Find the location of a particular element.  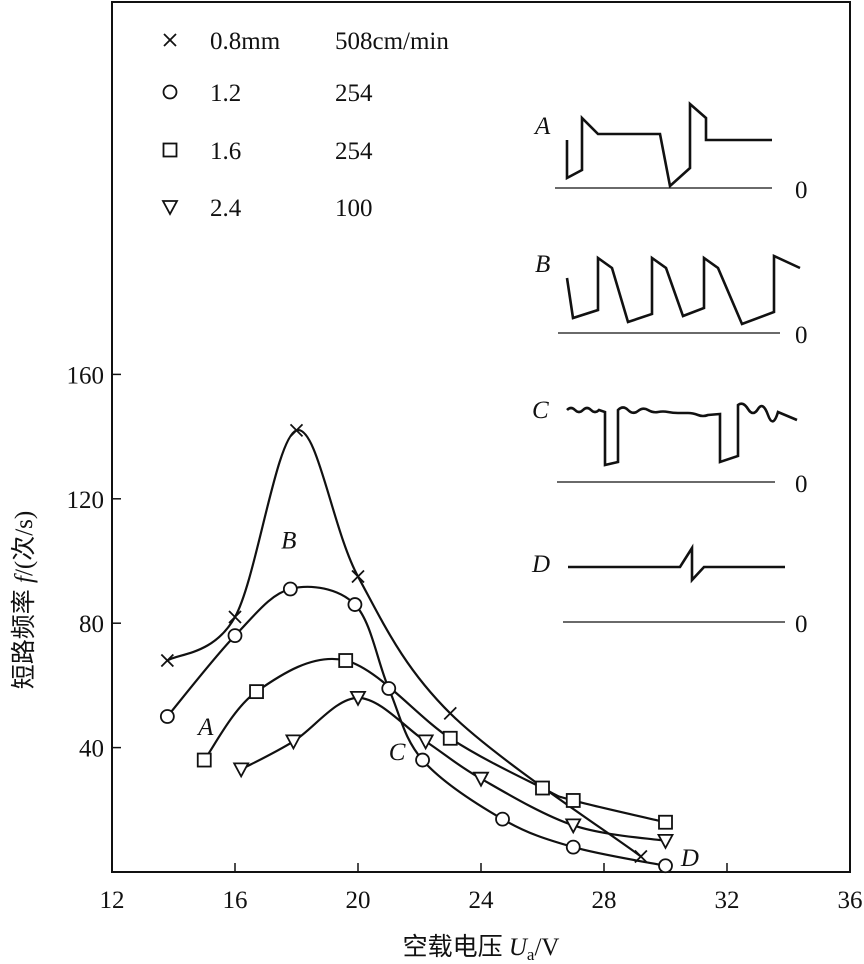

y-tick-label: 120 is located at coordinates (86, 500).